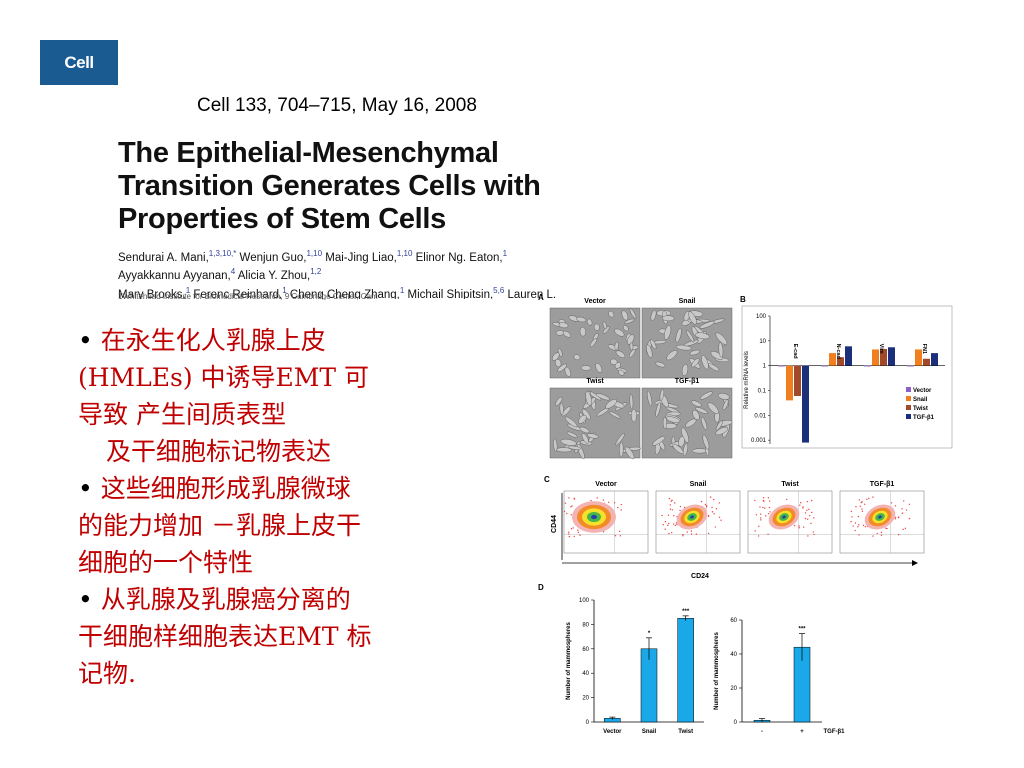  I want to click on y-tick-label: 60, so click(733, 621).